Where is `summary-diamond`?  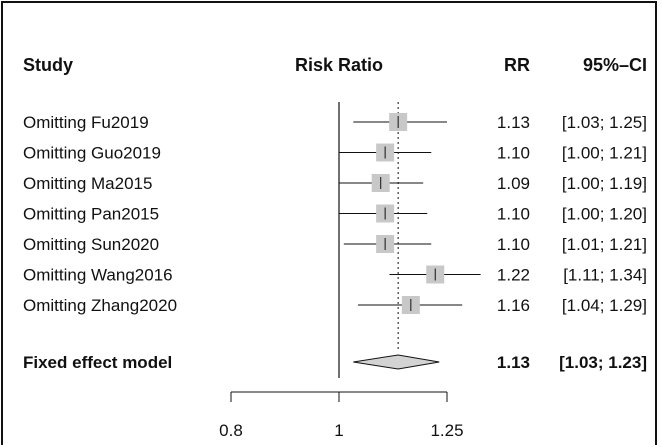 summary-diamond is located at coordinates (396, 362).